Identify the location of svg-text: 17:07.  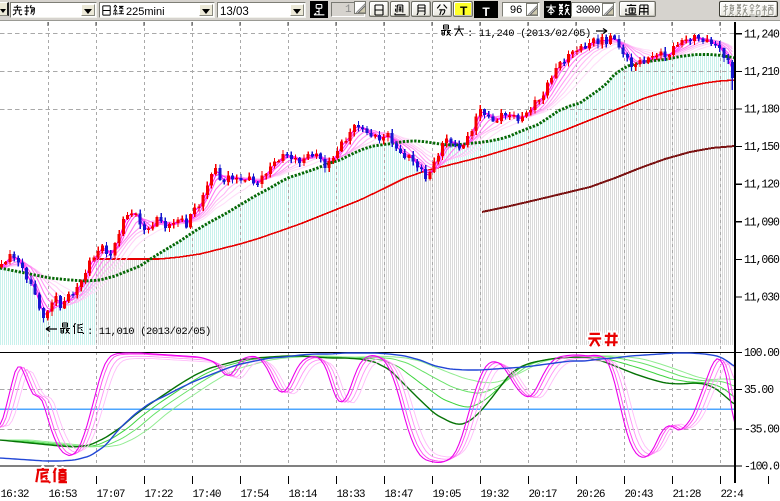
(111, 495).